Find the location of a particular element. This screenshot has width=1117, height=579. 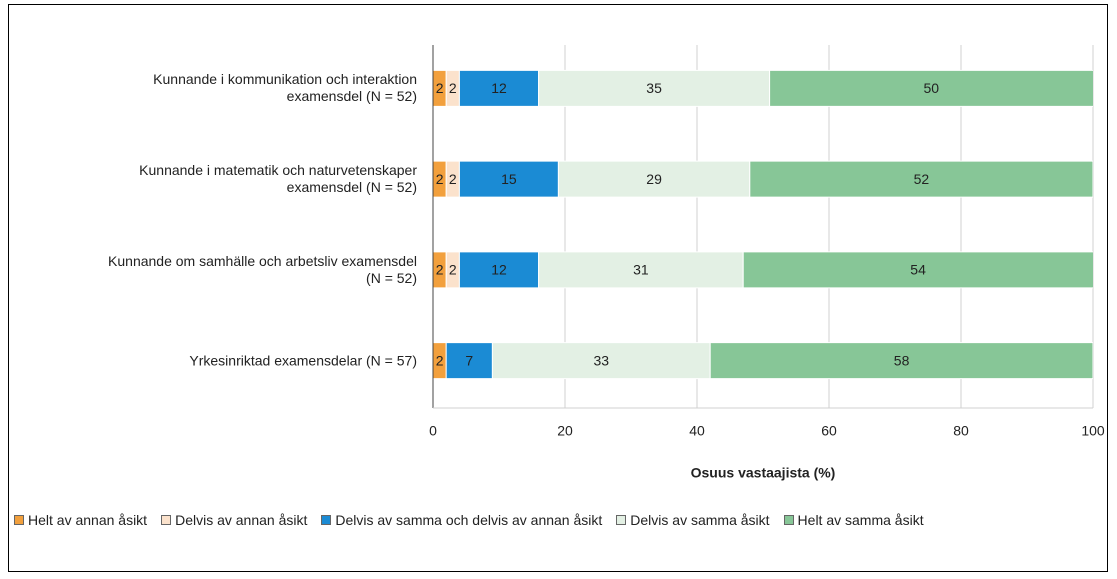

legend-item: Delvis av annan åsikt is located at coordinates (234, 520).